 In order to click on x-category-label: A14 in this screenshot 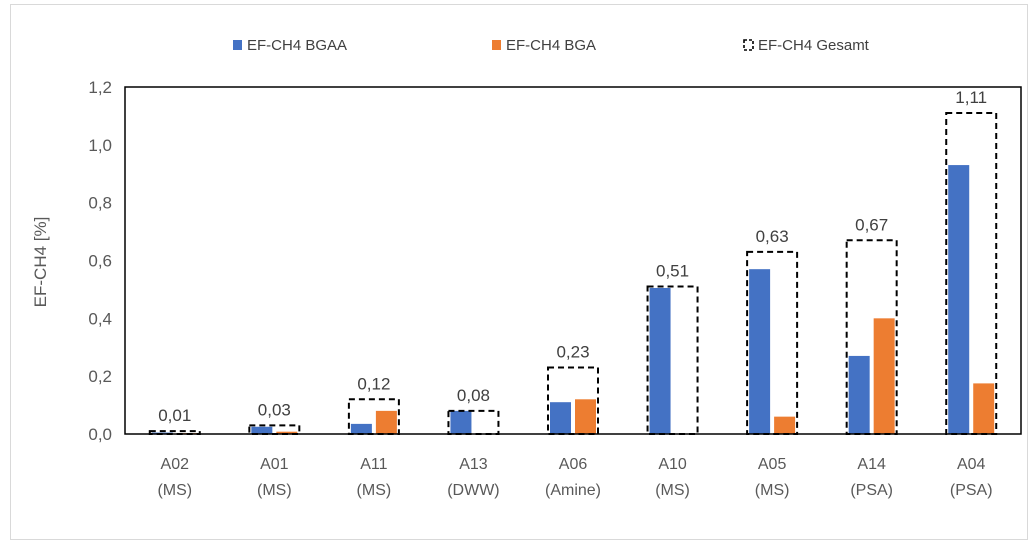, I will do `click(871, 464)`.